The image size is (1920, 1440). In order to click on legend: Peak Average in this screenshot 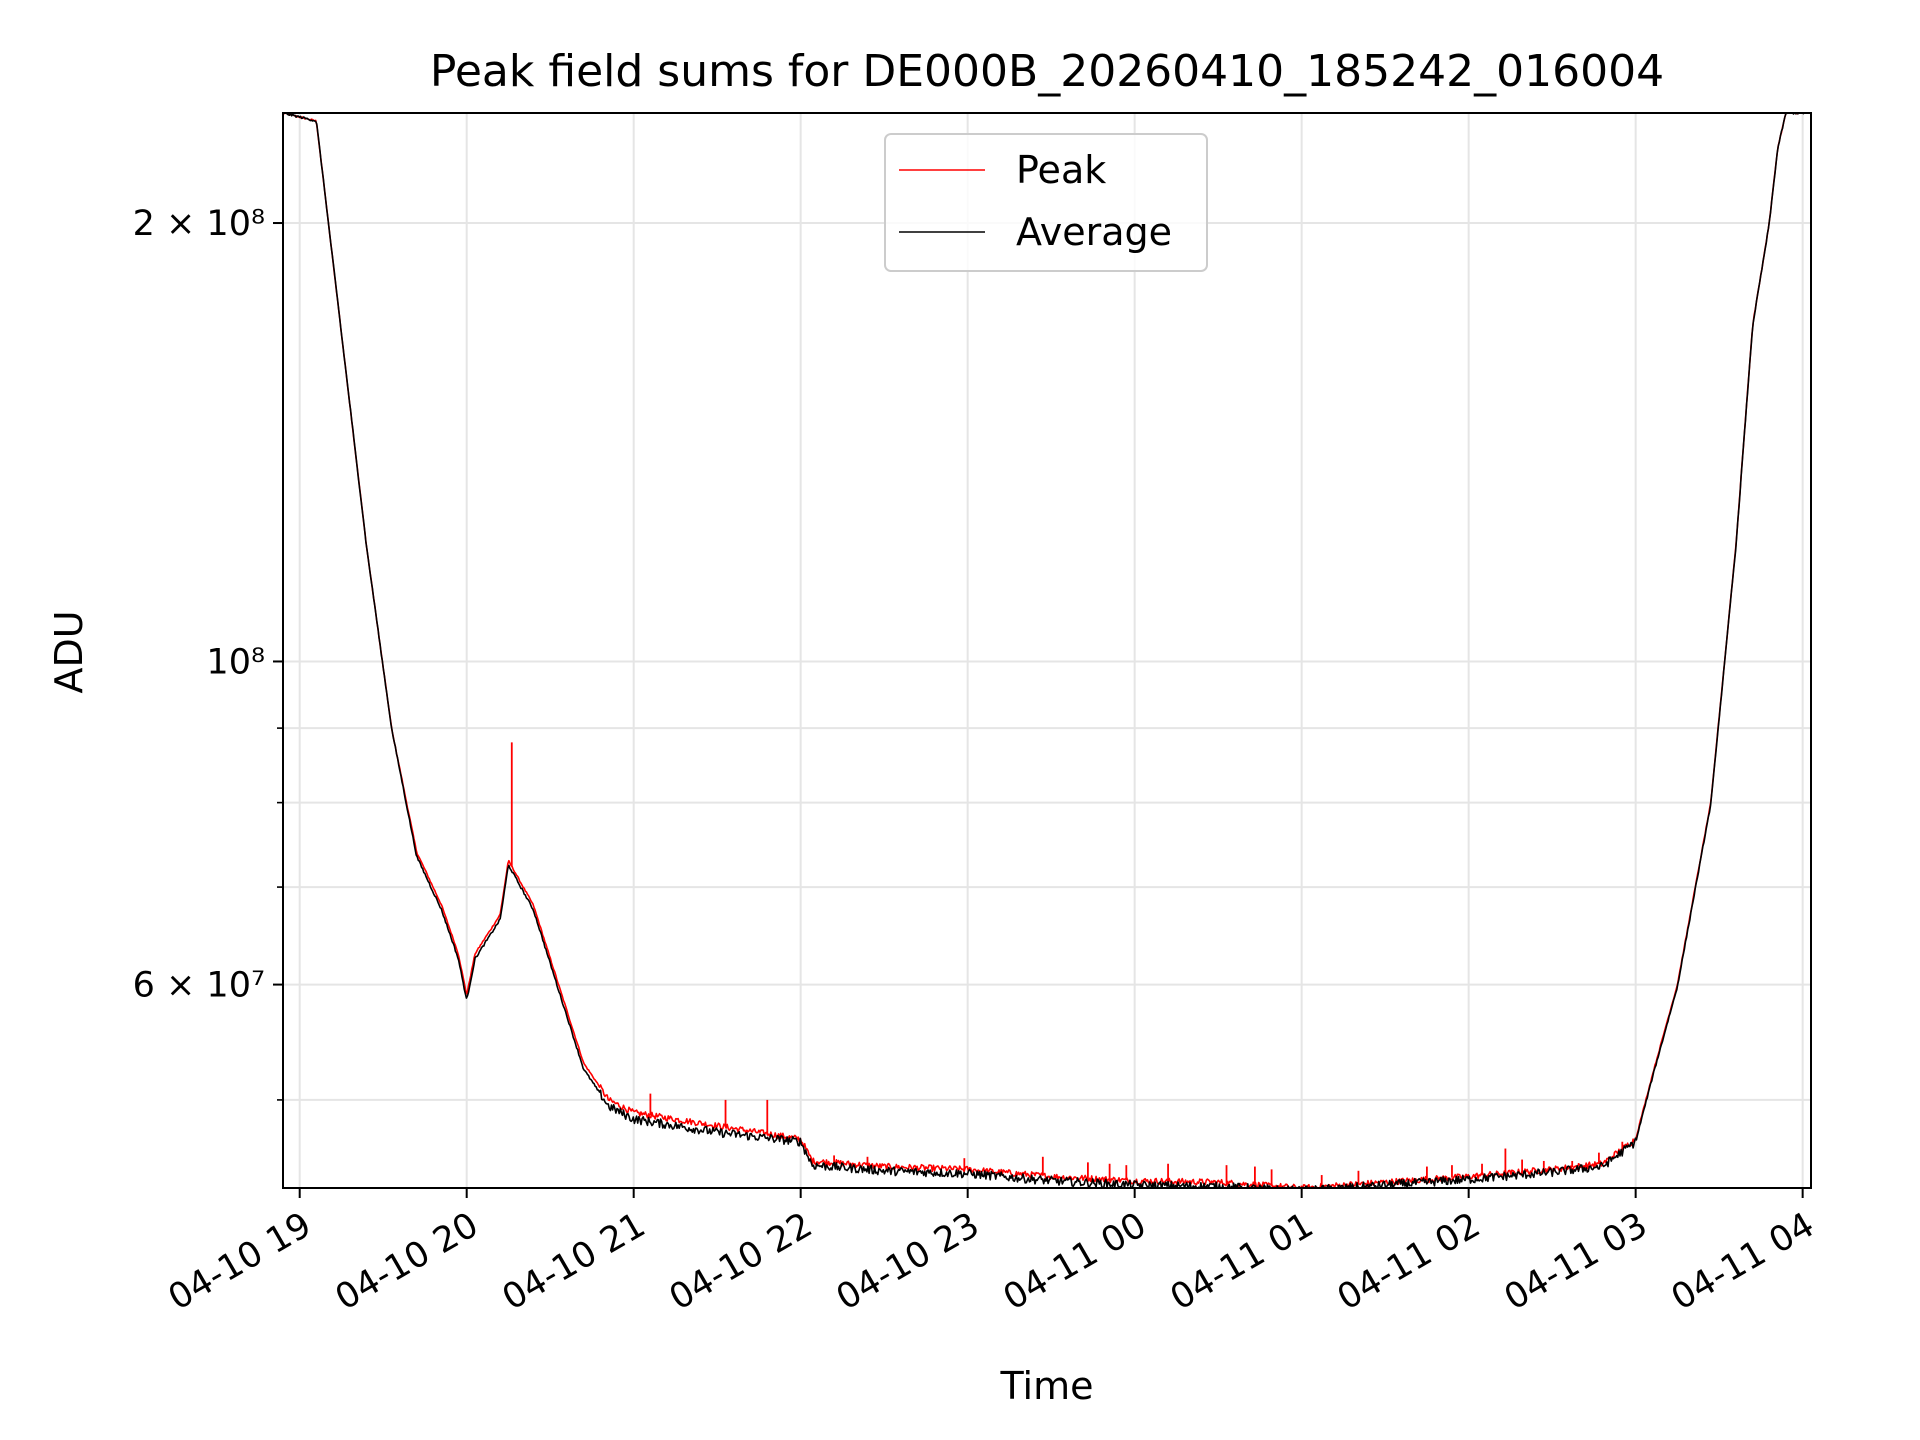, I will do `click(1046, 202)`.